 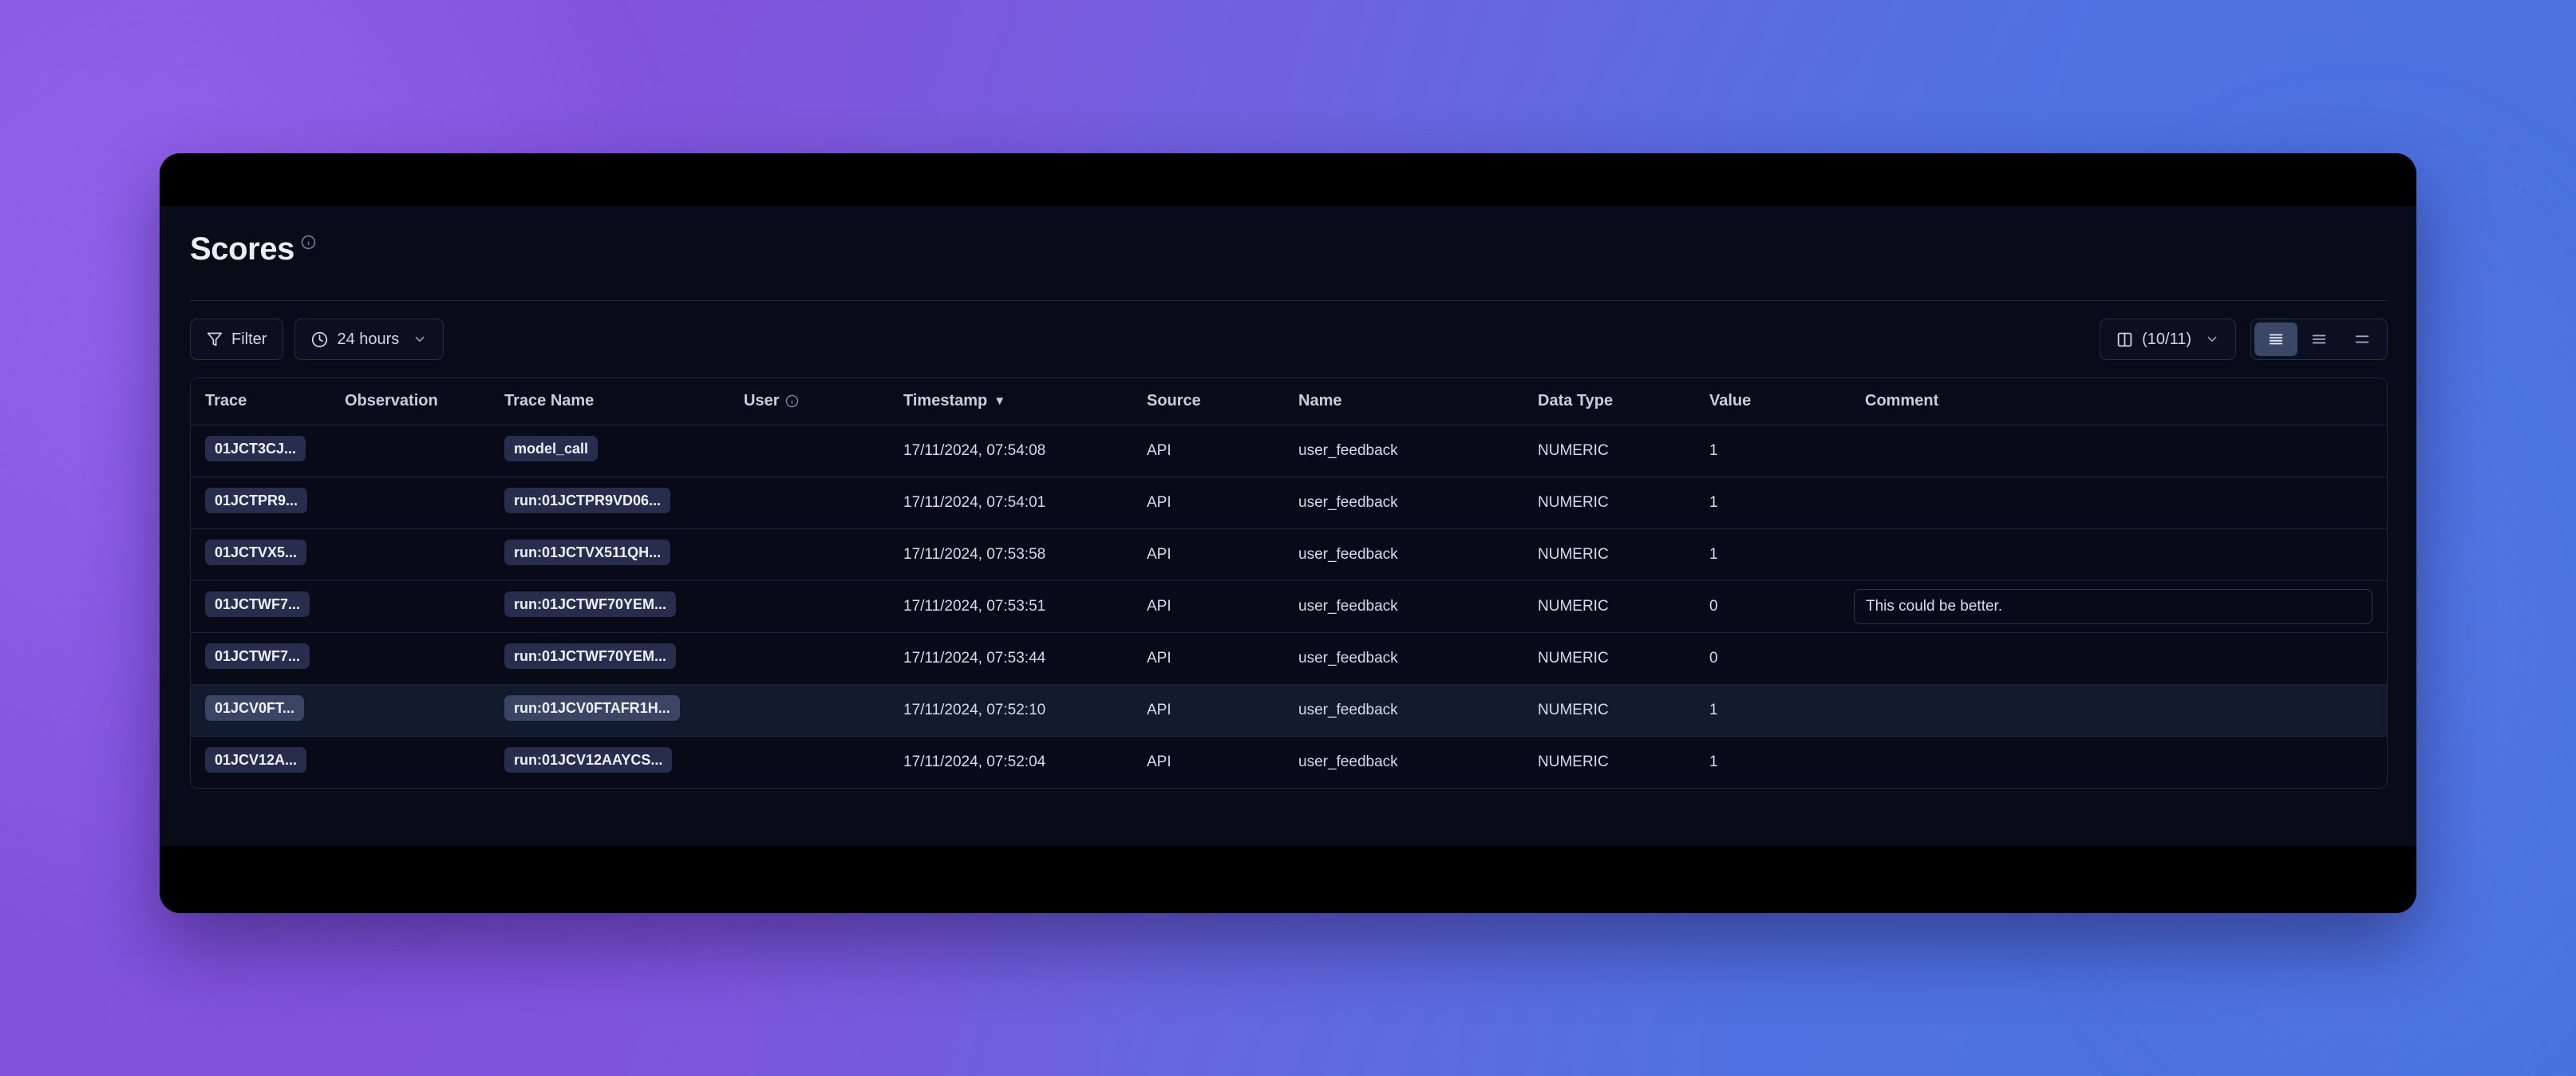 What do you see at coordinates (974, 554) in the screenshot?
I see `timestamp-value: 17/11/2024, 07:53:58` at bounding box center [974, 554].